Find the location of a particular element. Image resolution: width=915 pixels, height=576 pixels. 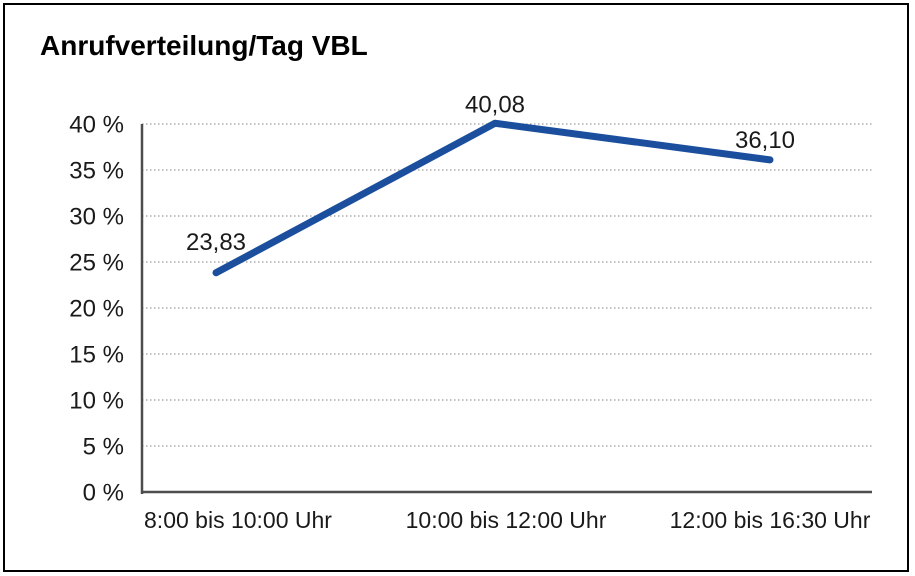

y-tick-label: 35 % is located at coordinates (96, 170).